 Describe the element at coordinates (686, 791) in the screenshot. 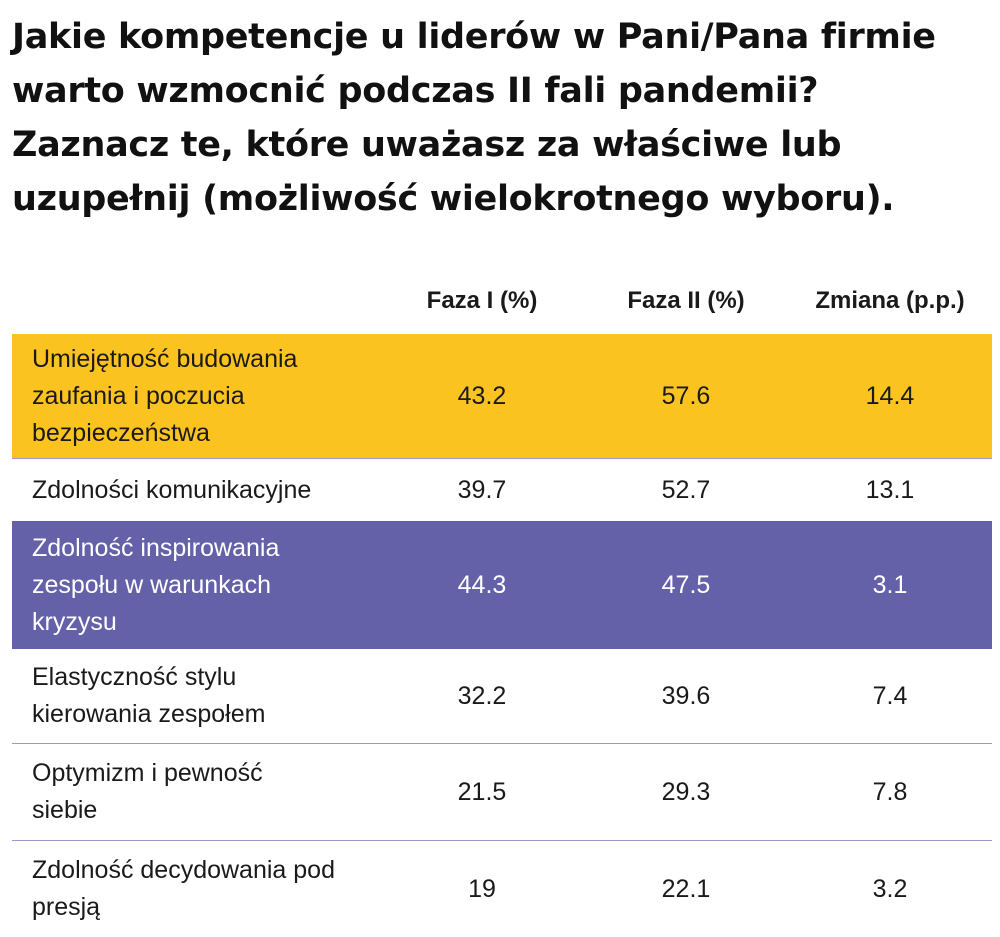

I see `row-faza-2: 29.3` at that location.